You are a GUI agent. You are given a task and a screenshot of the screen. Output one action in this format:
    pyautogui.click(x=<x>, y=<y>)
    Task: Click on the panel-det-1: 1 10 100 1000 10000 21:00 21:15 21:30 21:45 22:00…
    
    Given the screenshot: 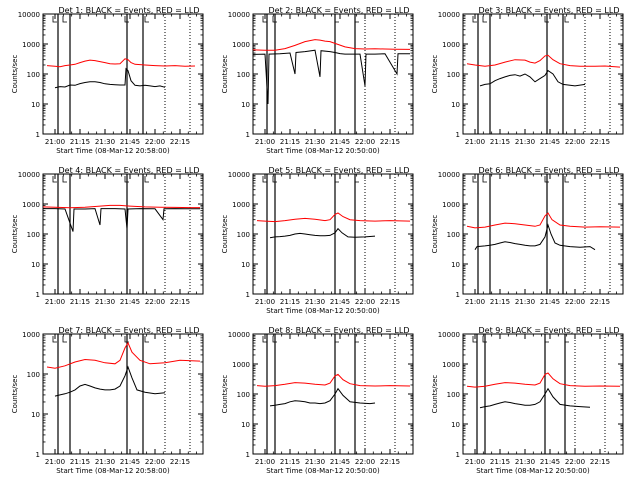 What is the action you would take?
    pyautogui.click(x=107, y=80)
    